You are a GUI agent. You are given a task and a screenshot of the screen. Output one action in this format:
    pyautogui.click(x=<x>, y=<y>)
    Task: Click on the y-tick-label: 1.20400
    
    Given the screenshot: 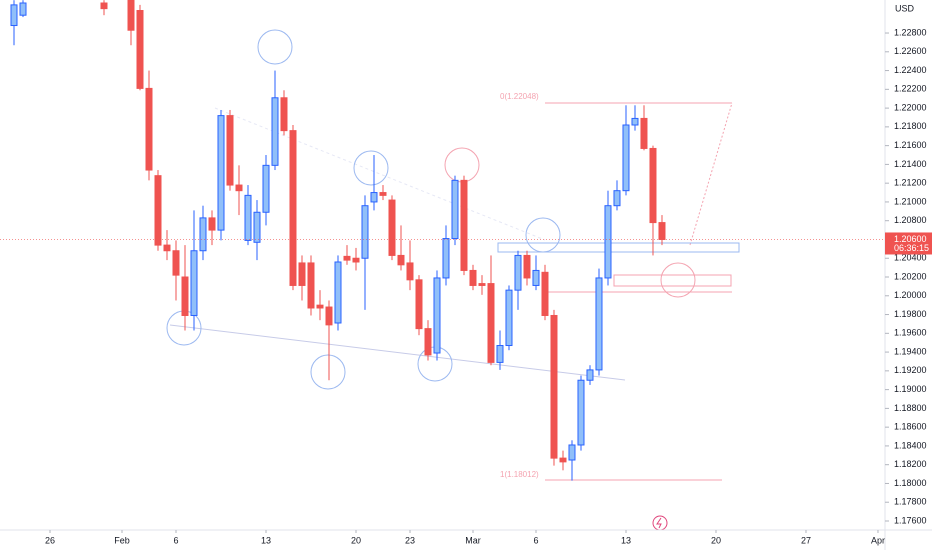 What is the action you would take?
    pyautogui.click(x=910, y=258)
    